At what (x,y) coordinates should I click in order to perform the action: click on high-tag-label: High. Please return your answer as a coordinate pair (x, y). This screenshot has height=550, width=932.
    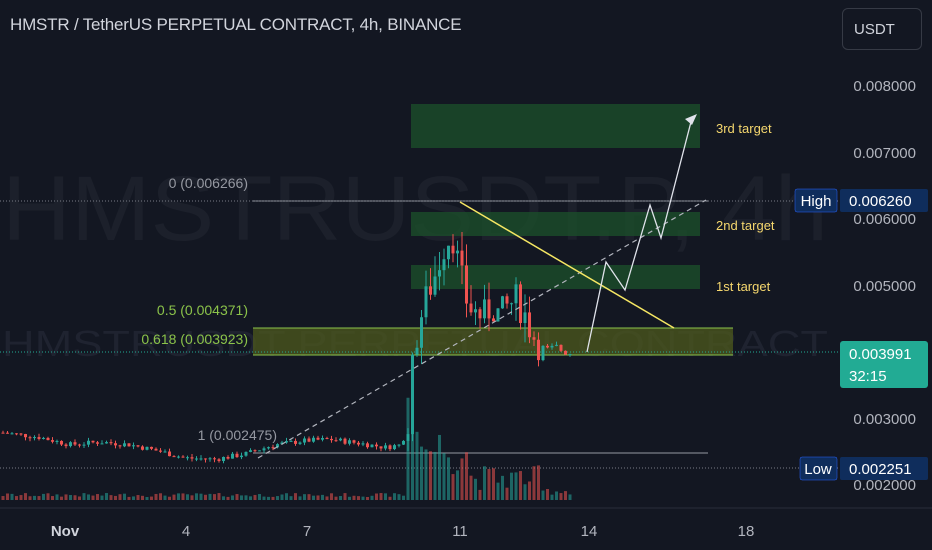
    Looking at the image, I should click on (816, 201).